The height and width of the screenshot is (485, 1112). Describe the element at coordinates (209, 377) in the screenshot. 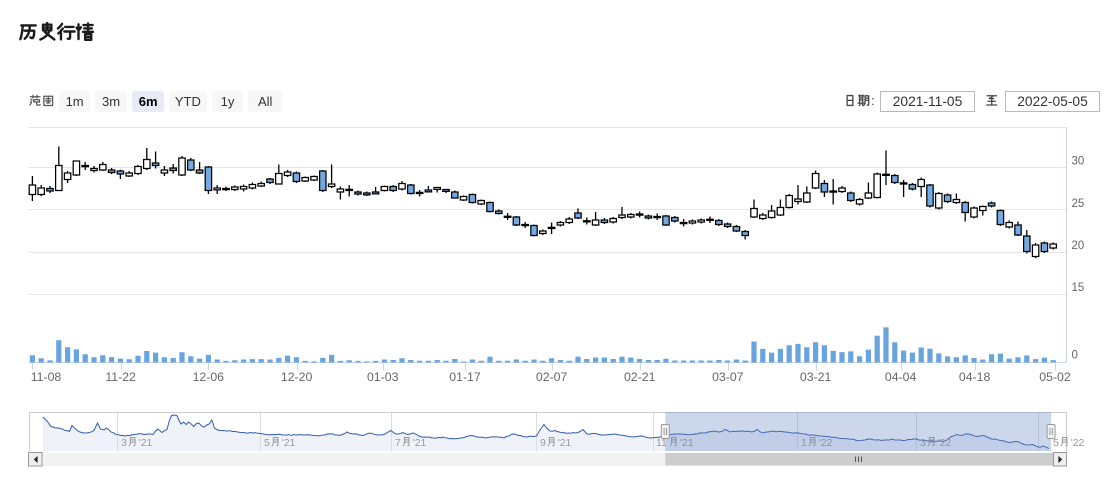

I see `svg-text: 12-06` at that location.